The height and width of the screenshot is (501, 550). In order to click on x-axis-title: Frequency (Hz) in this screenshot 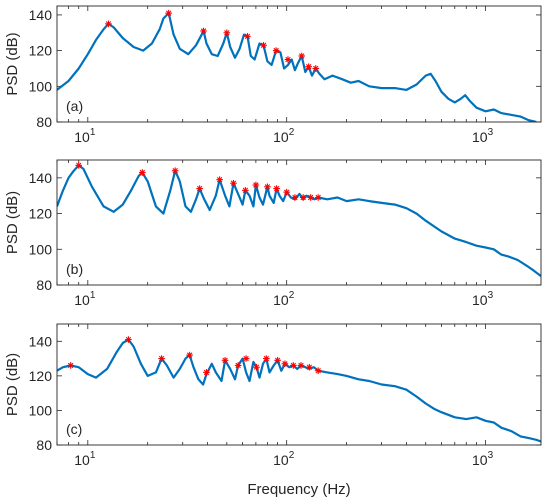, I will do `click(298, 489)`.